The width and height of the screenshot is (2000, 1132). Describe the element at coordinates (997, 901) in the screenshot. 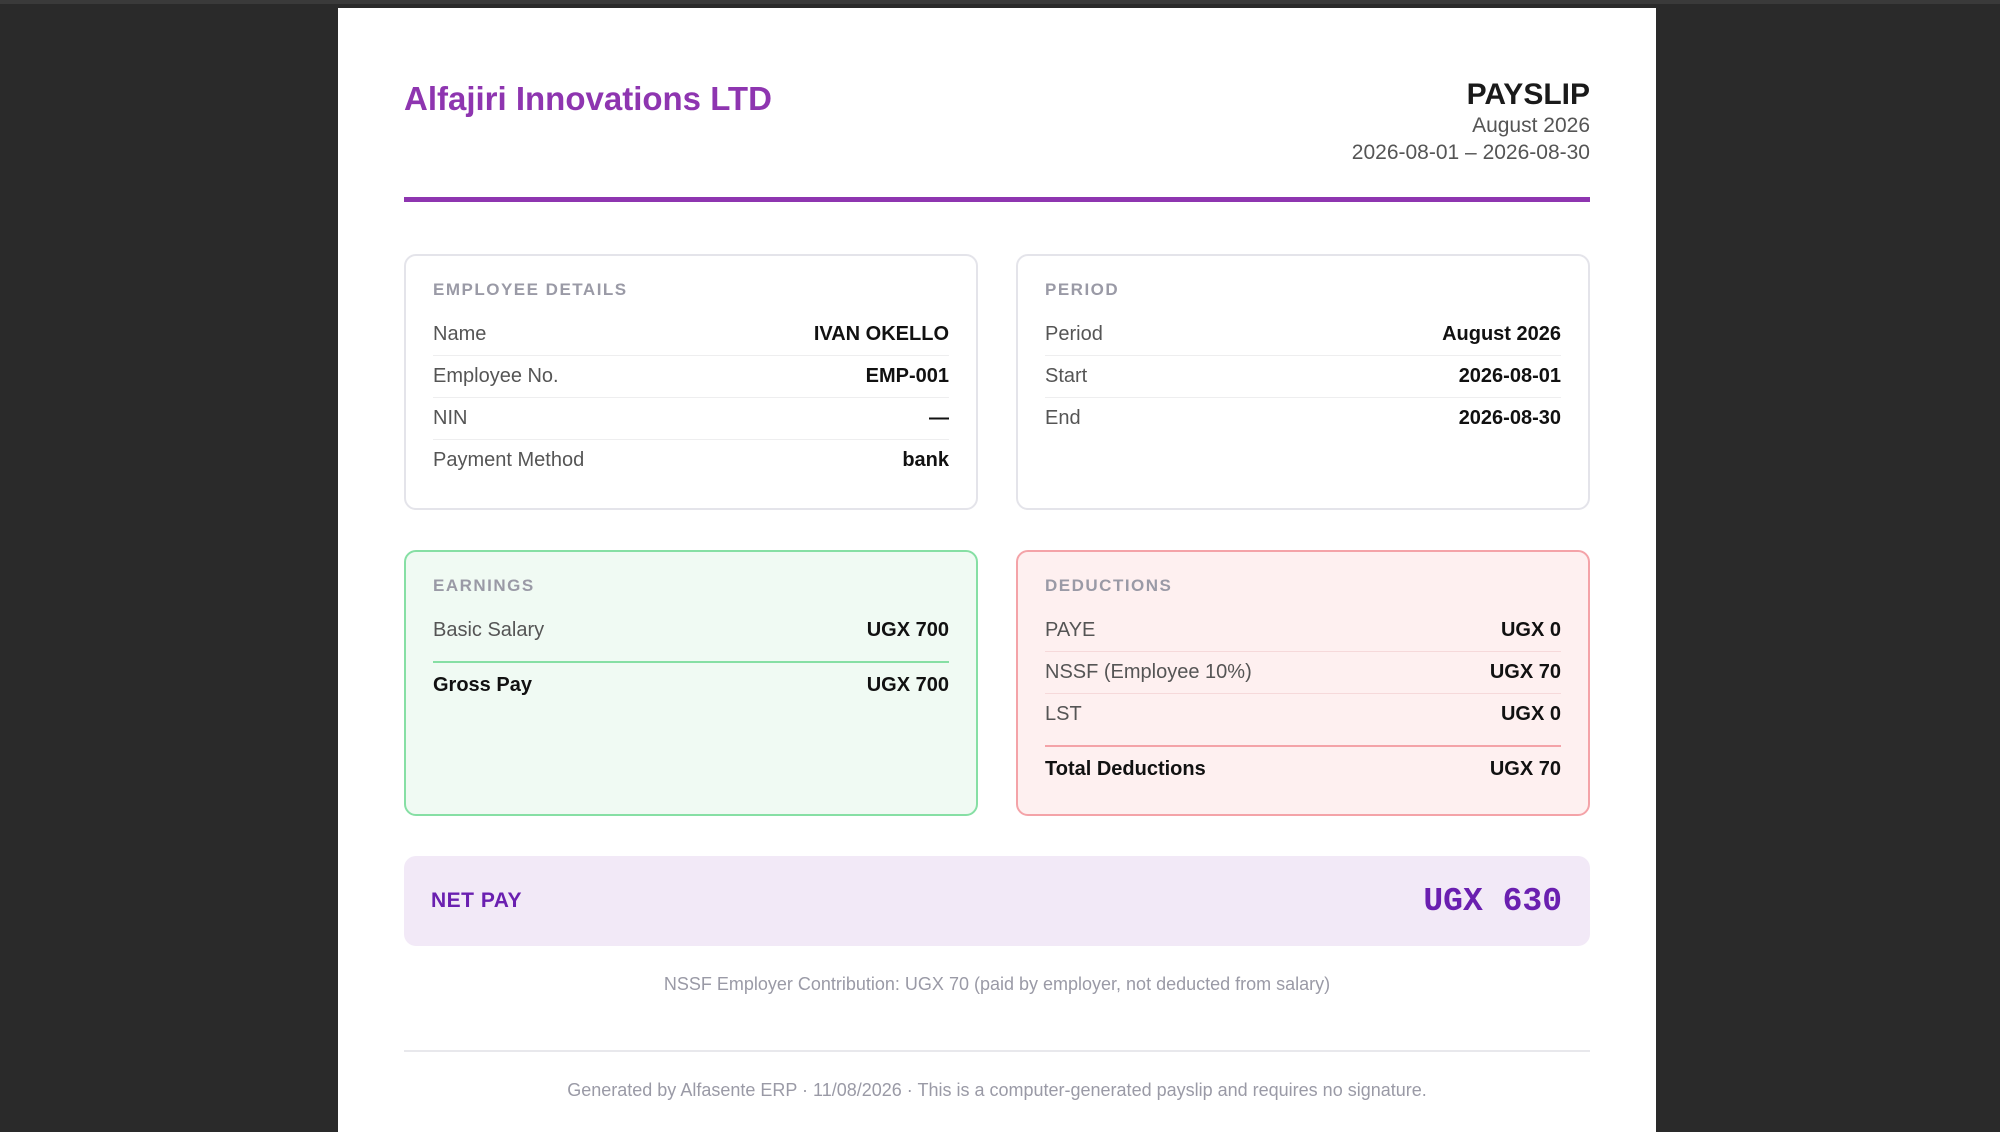

I see `net-pay-banner: NET PAY UGX 630` at that location.